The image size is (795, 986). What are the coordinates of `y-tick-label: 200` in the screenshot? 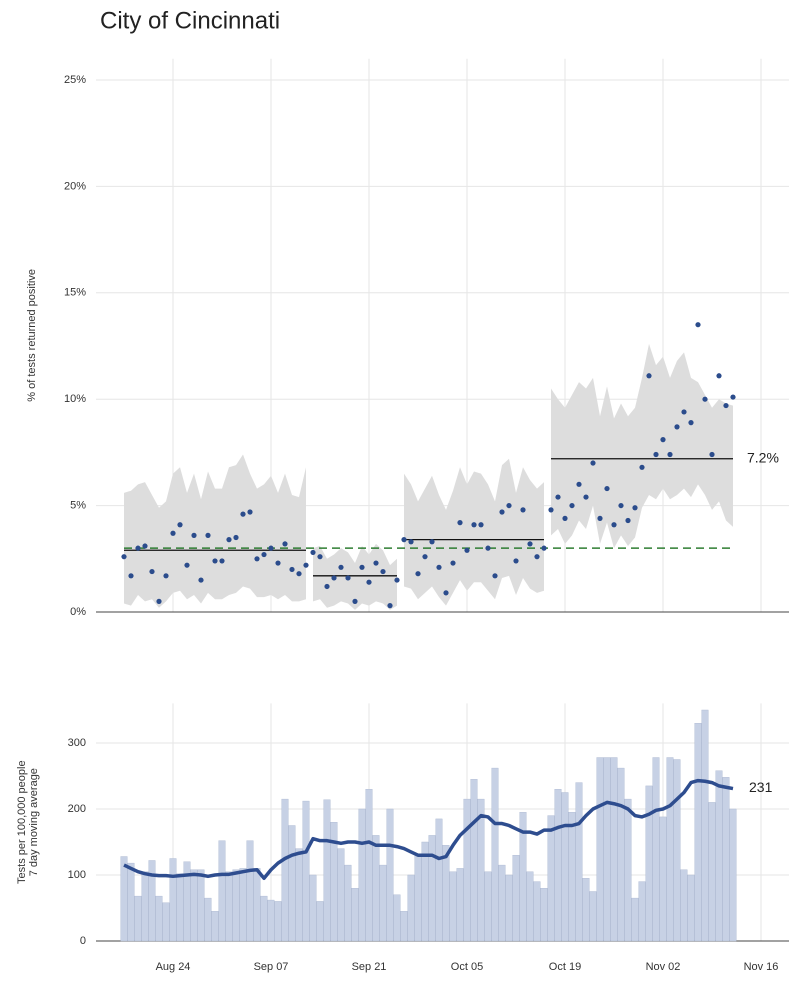 It's located at (77, 809).